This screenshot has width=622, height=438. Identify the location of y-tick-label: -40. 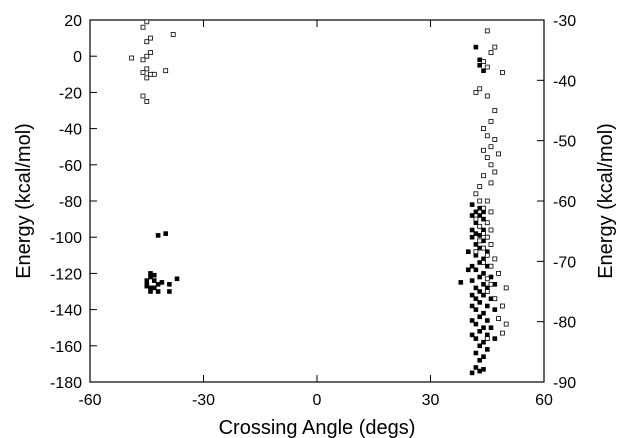
(70, 130).